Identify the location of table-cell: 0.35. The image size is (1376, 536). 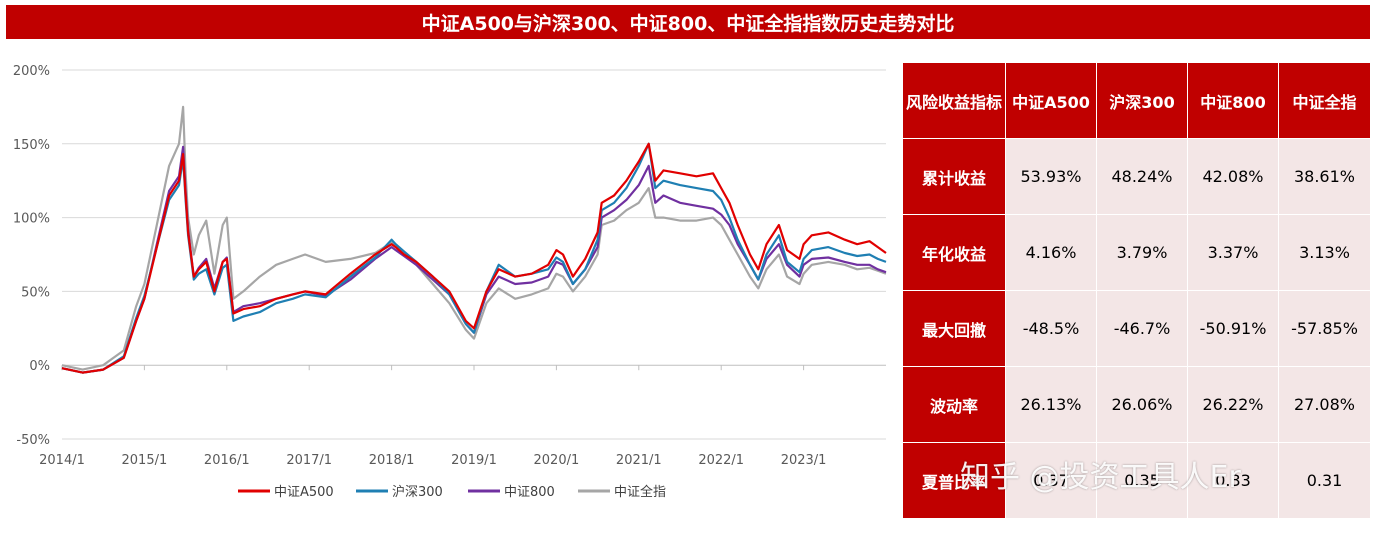
(1142, 480).